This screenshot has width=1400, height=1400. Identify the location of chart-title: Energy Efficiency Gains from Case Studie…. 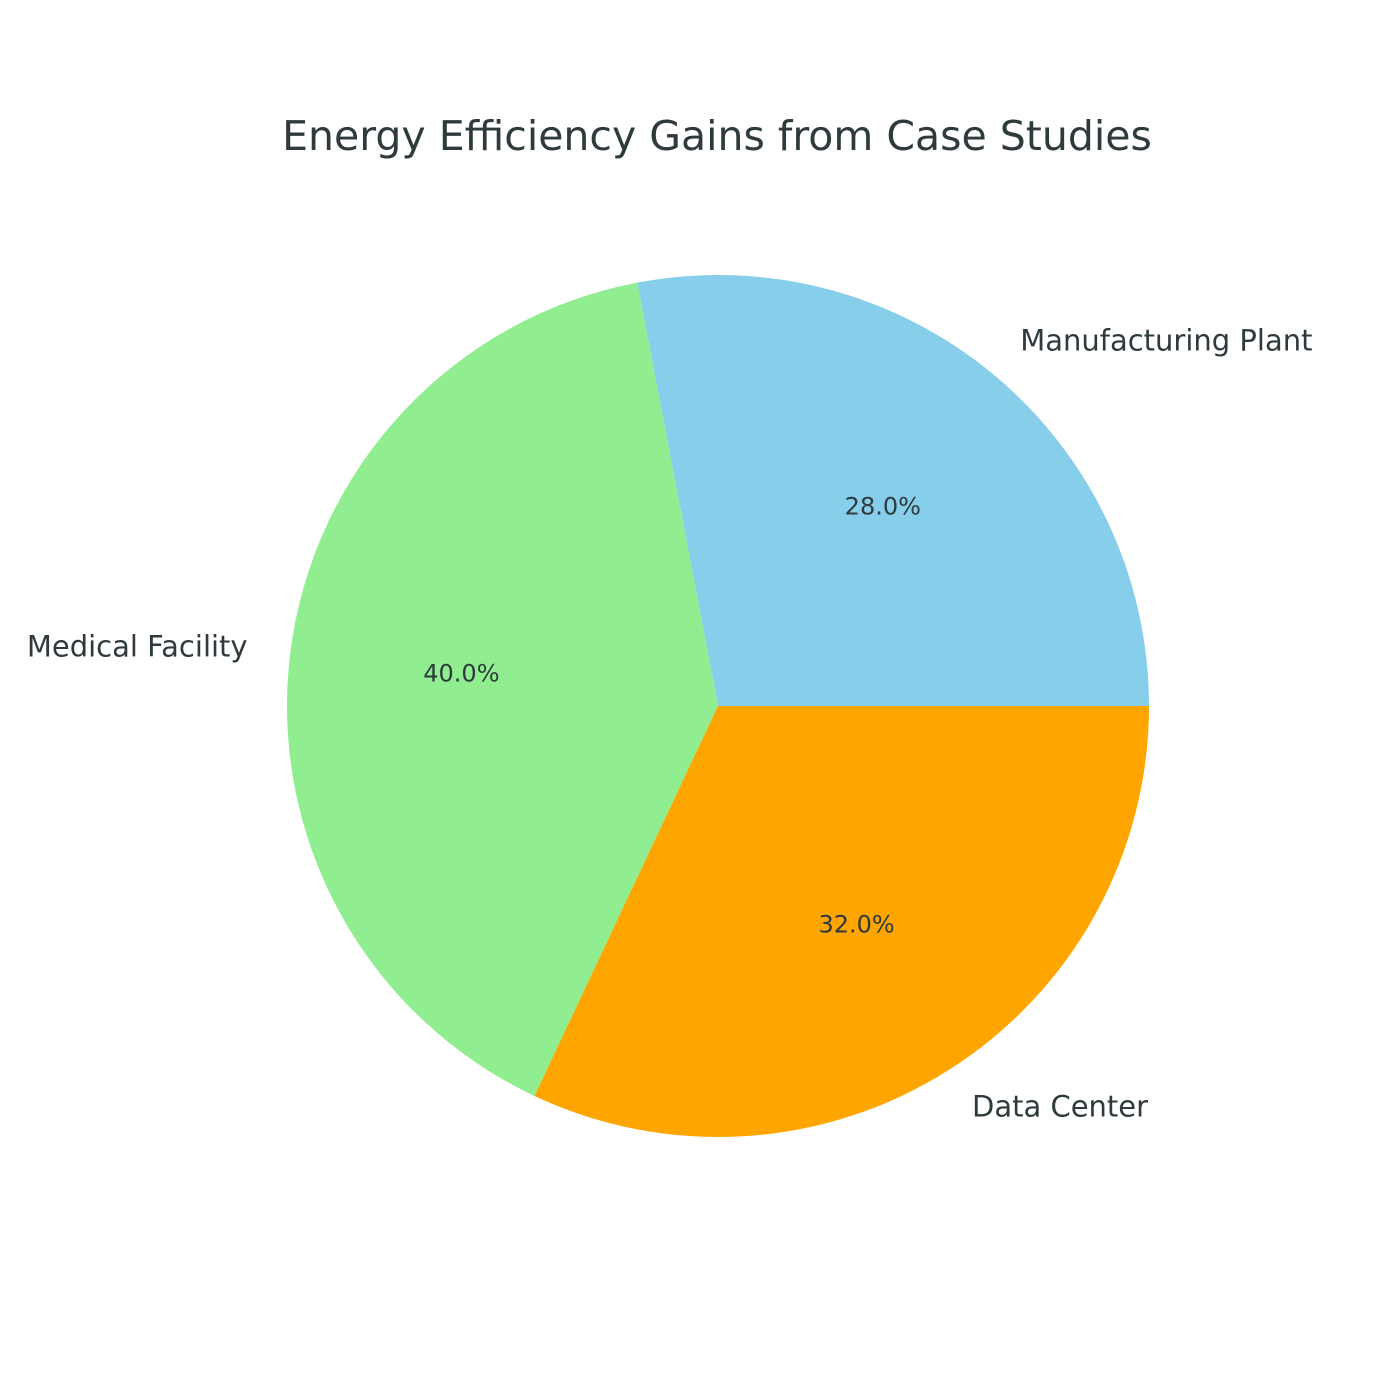
(717, 136).